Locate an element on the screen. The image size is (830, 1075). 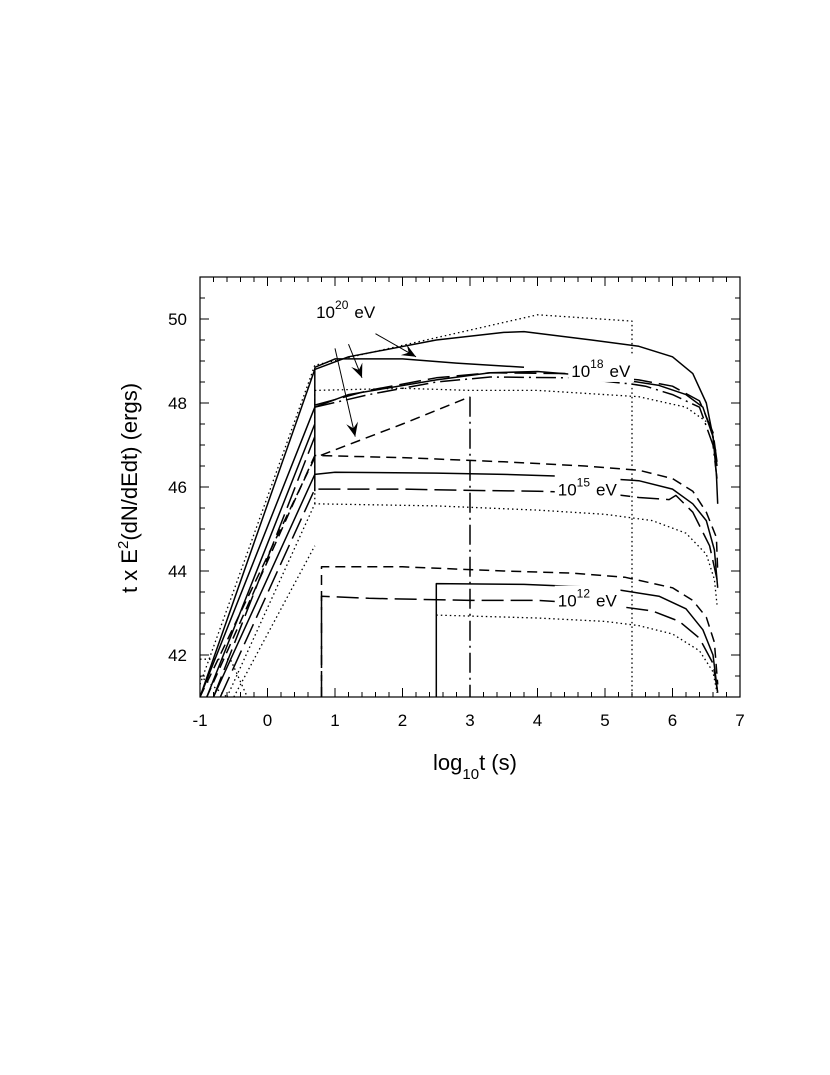
series-line-15-longdash is located at coordinates (519, 646).